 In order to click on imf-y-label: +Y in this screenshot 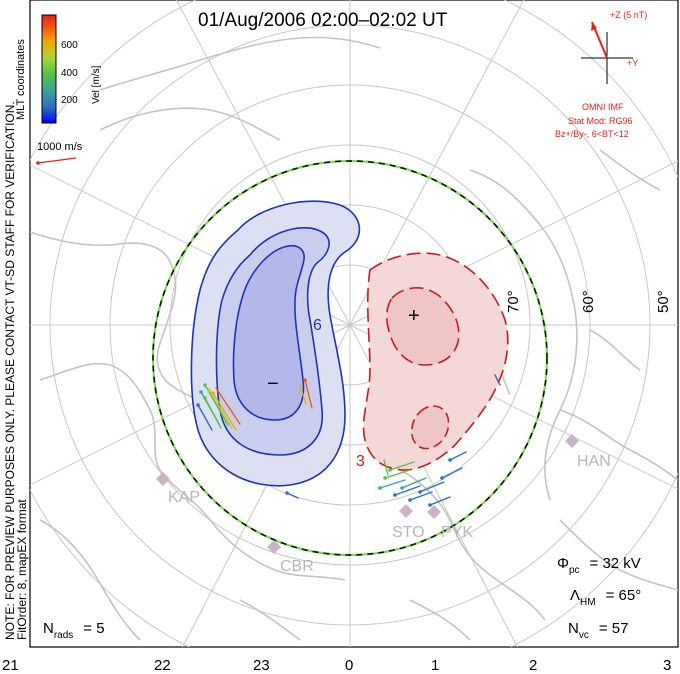, I will do `click(632, 63)`.